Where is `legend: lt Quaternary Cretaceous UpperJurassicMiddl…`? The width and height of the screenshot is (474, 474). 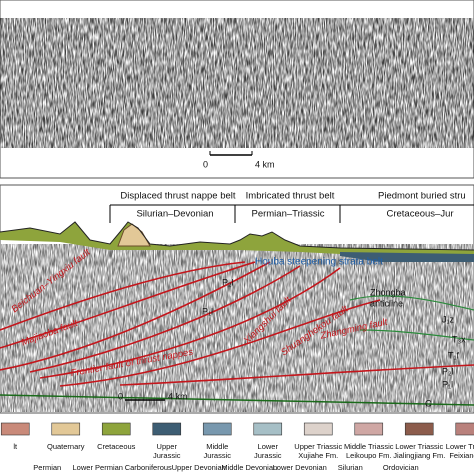
legend: lt Quaternary Cretaceous UpperJurassicMiddl… is located at coordinates (237, 447).